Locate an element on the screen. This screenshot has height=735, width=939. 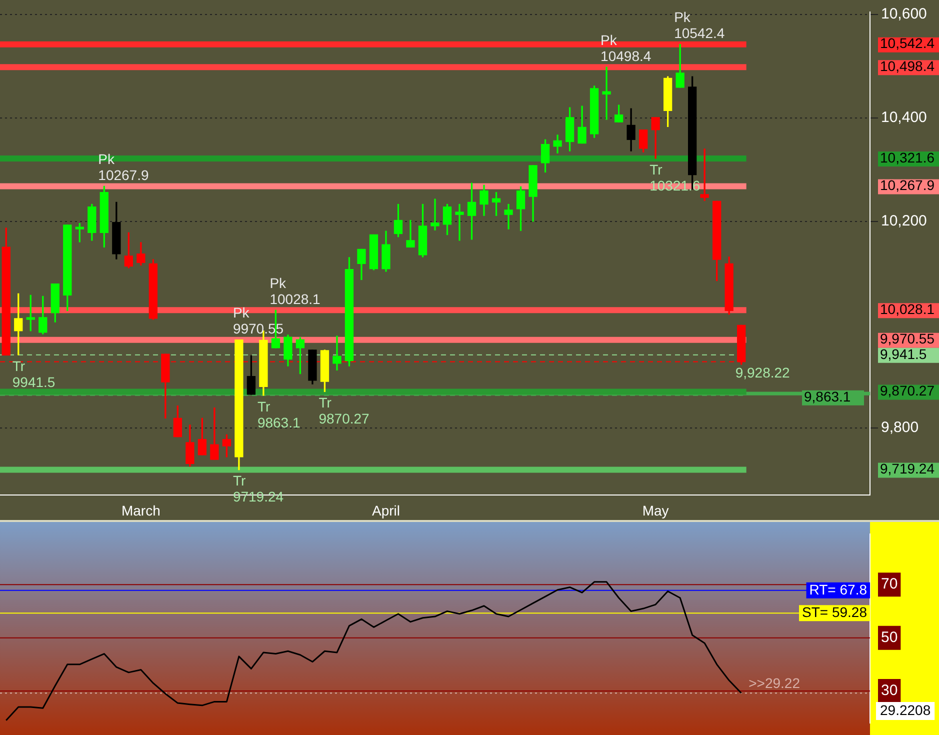
x-tick-label: April is located at coordinates (386, 510).